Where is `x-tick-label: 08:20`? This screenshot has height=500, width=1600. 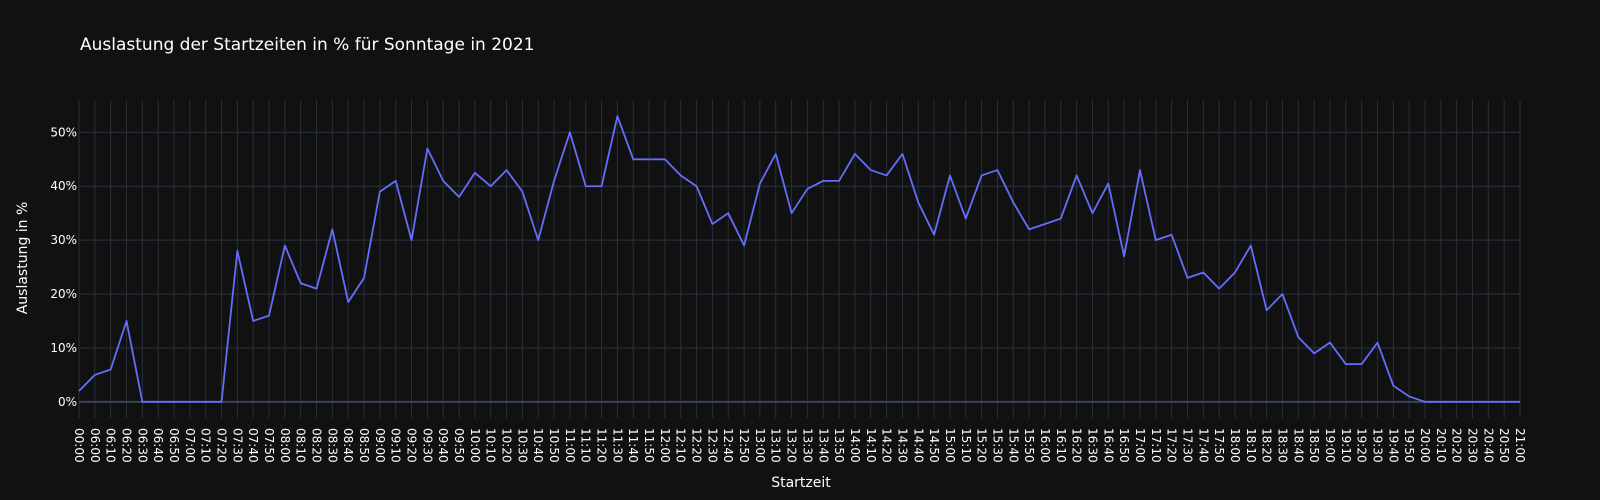
x-tick-label: 08:20 is located at coordinates (317, 445).